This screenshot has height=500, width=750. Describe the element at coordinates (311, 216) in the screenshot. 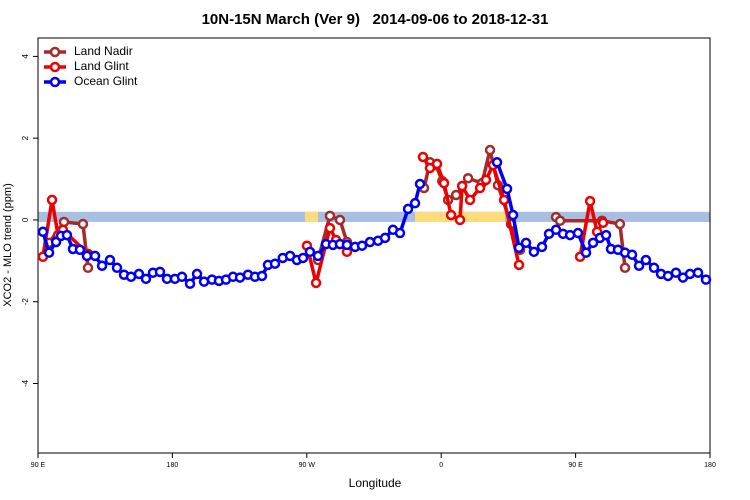

I see `band-highlight` at that location.